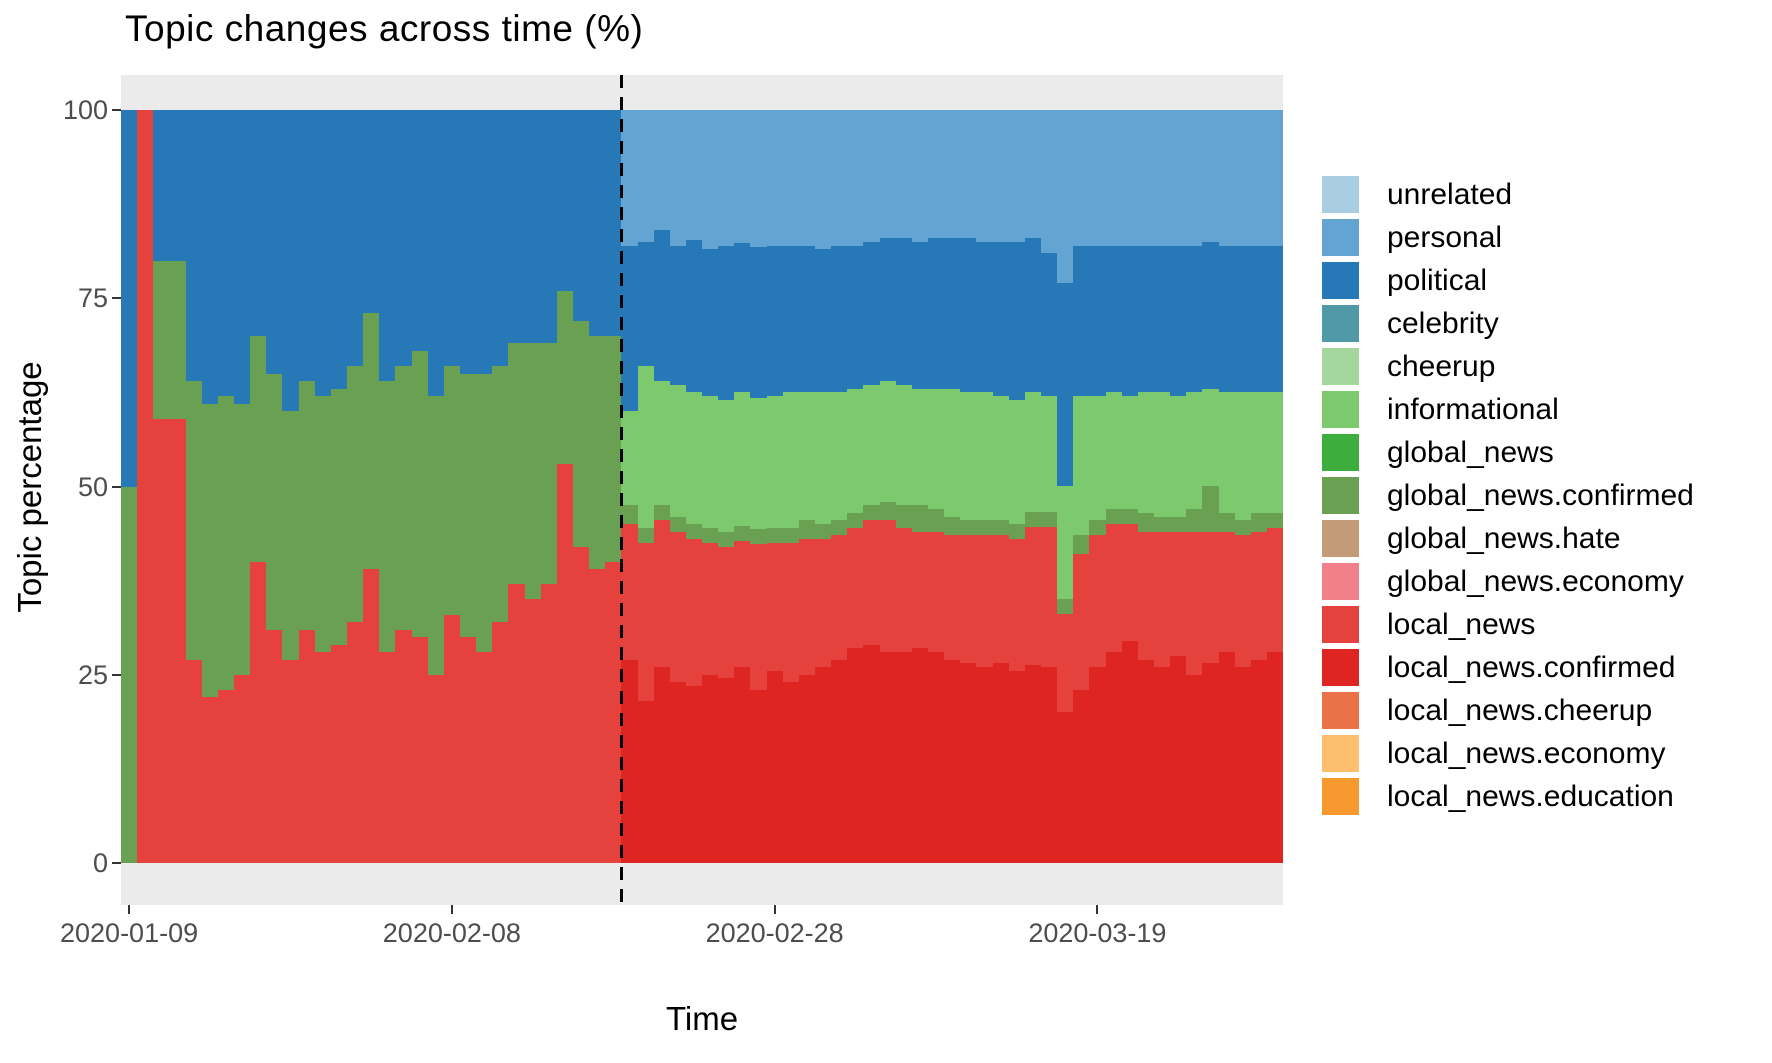 This screenshot has width=1772, height=1063. Describe the element at coordinates (1443, 323) in the screenshot. I see `legend-label: celebrity` at that location.